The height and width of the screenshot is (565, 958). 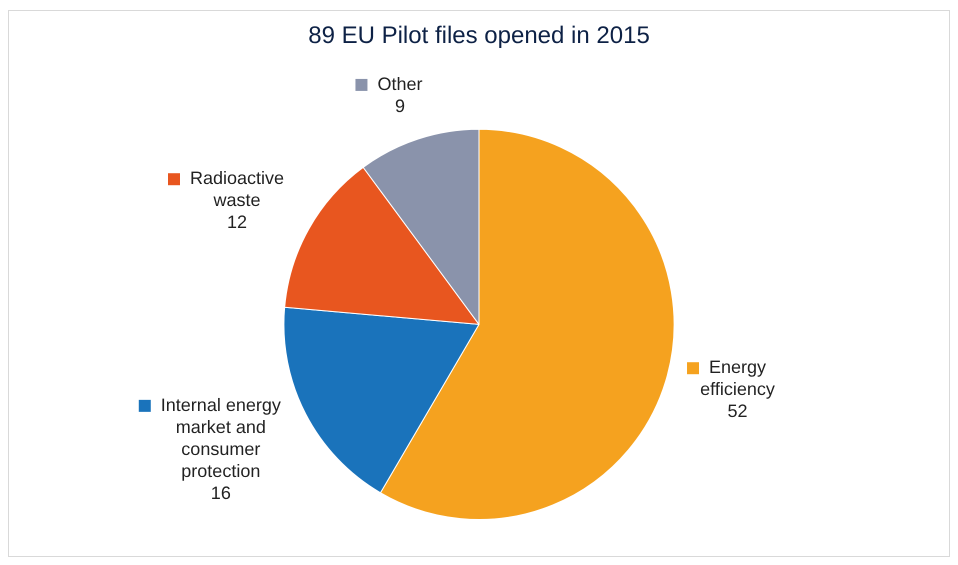 What do you see at coordinates (737, 378) in the screenshot?
I see `legend-label: Energy efficiency` at bounding box center [737, 378].